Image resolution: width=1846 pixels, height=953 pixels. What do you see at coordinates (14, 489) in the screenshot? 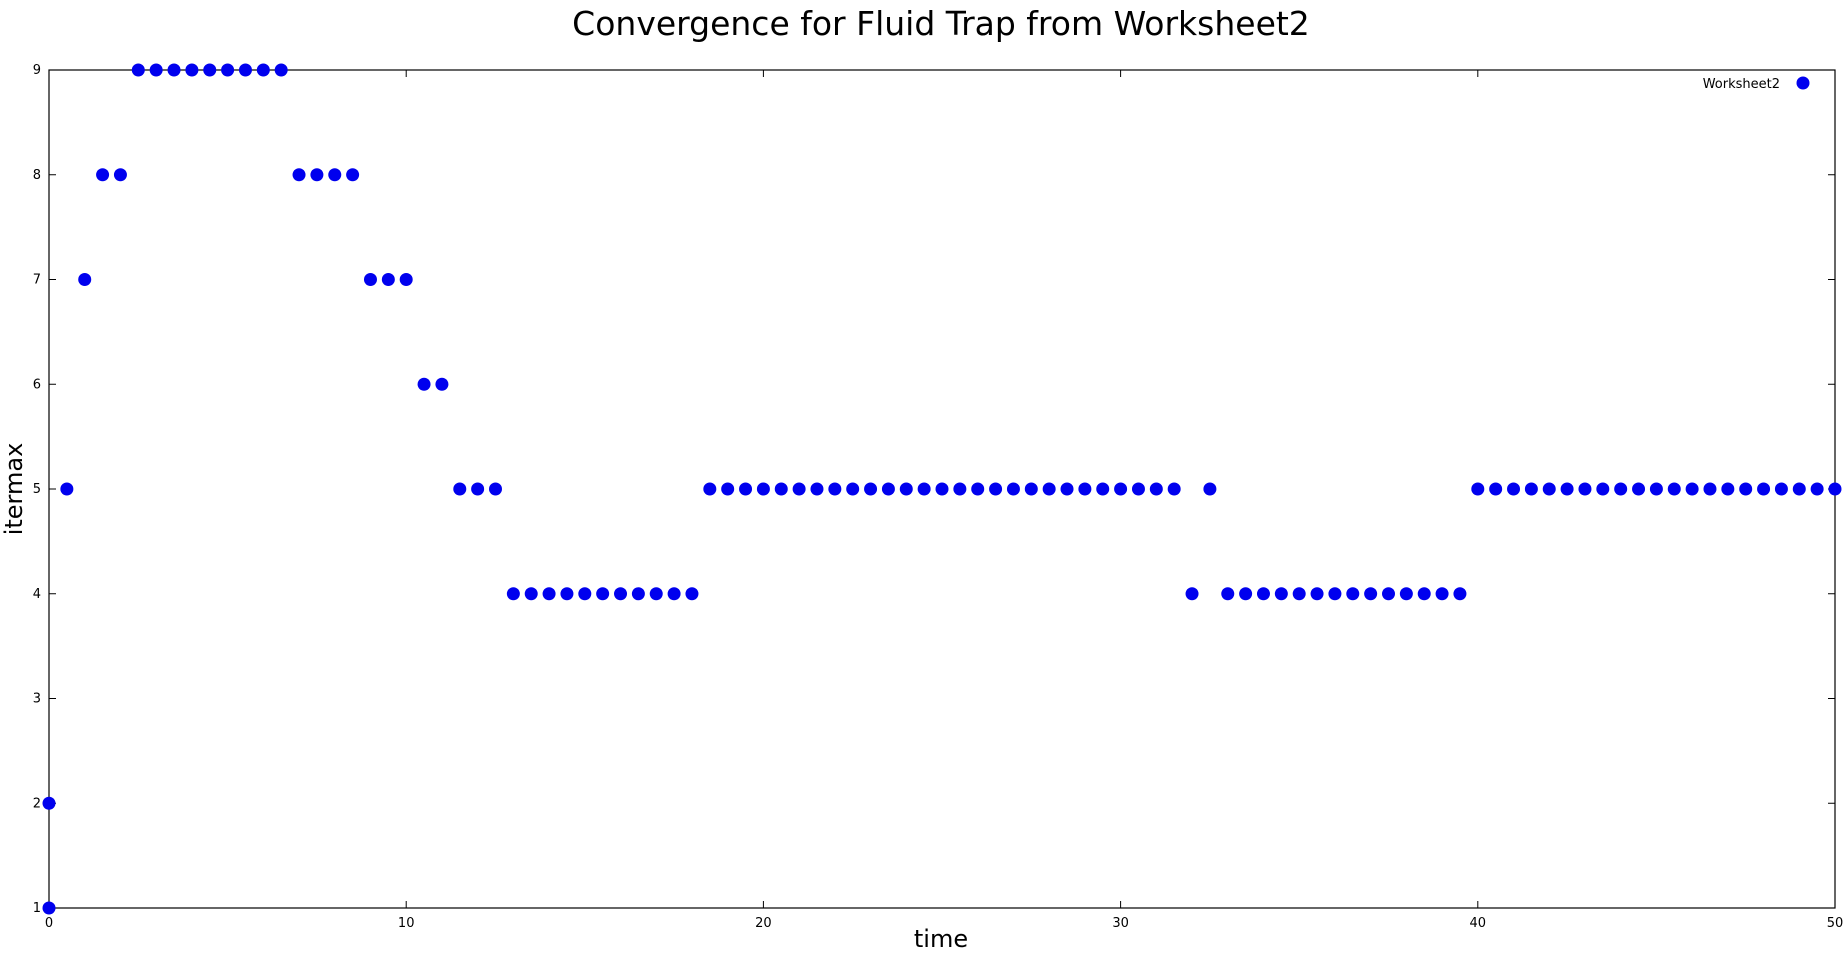
I see `y-axis-label: itermax` at bounding box center [14, 489].